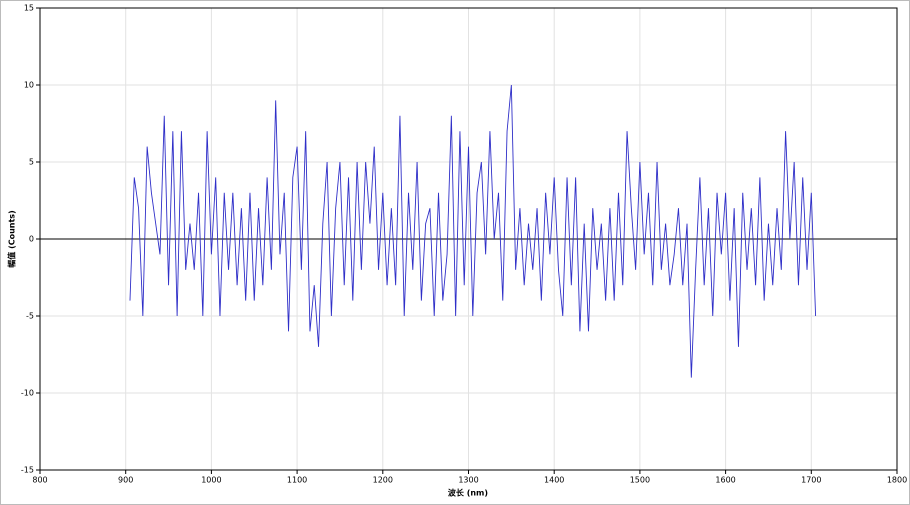 The width and height of the screenshot is (910, 505). I want to click on x-tick-label: 1200, so click(383, 480).